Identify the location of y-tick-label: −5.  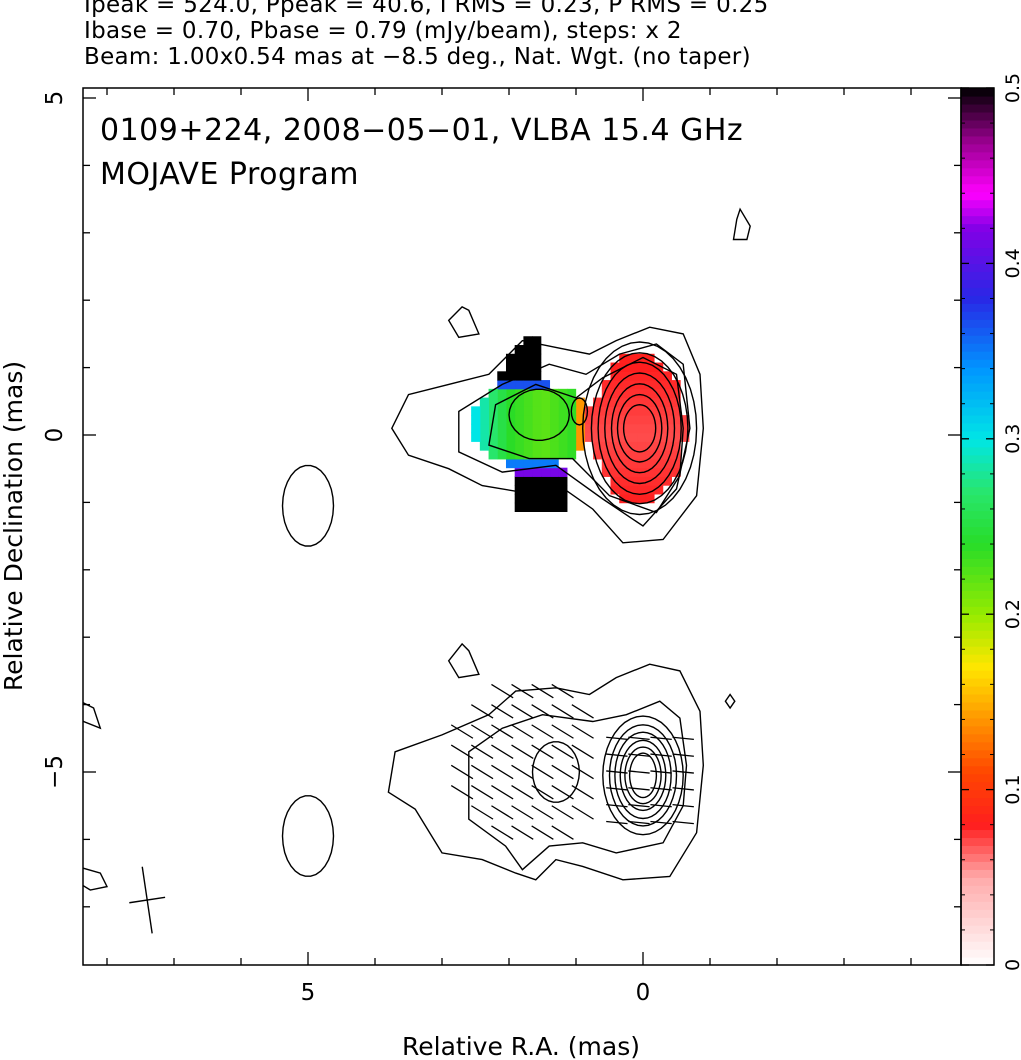
(55, 772).